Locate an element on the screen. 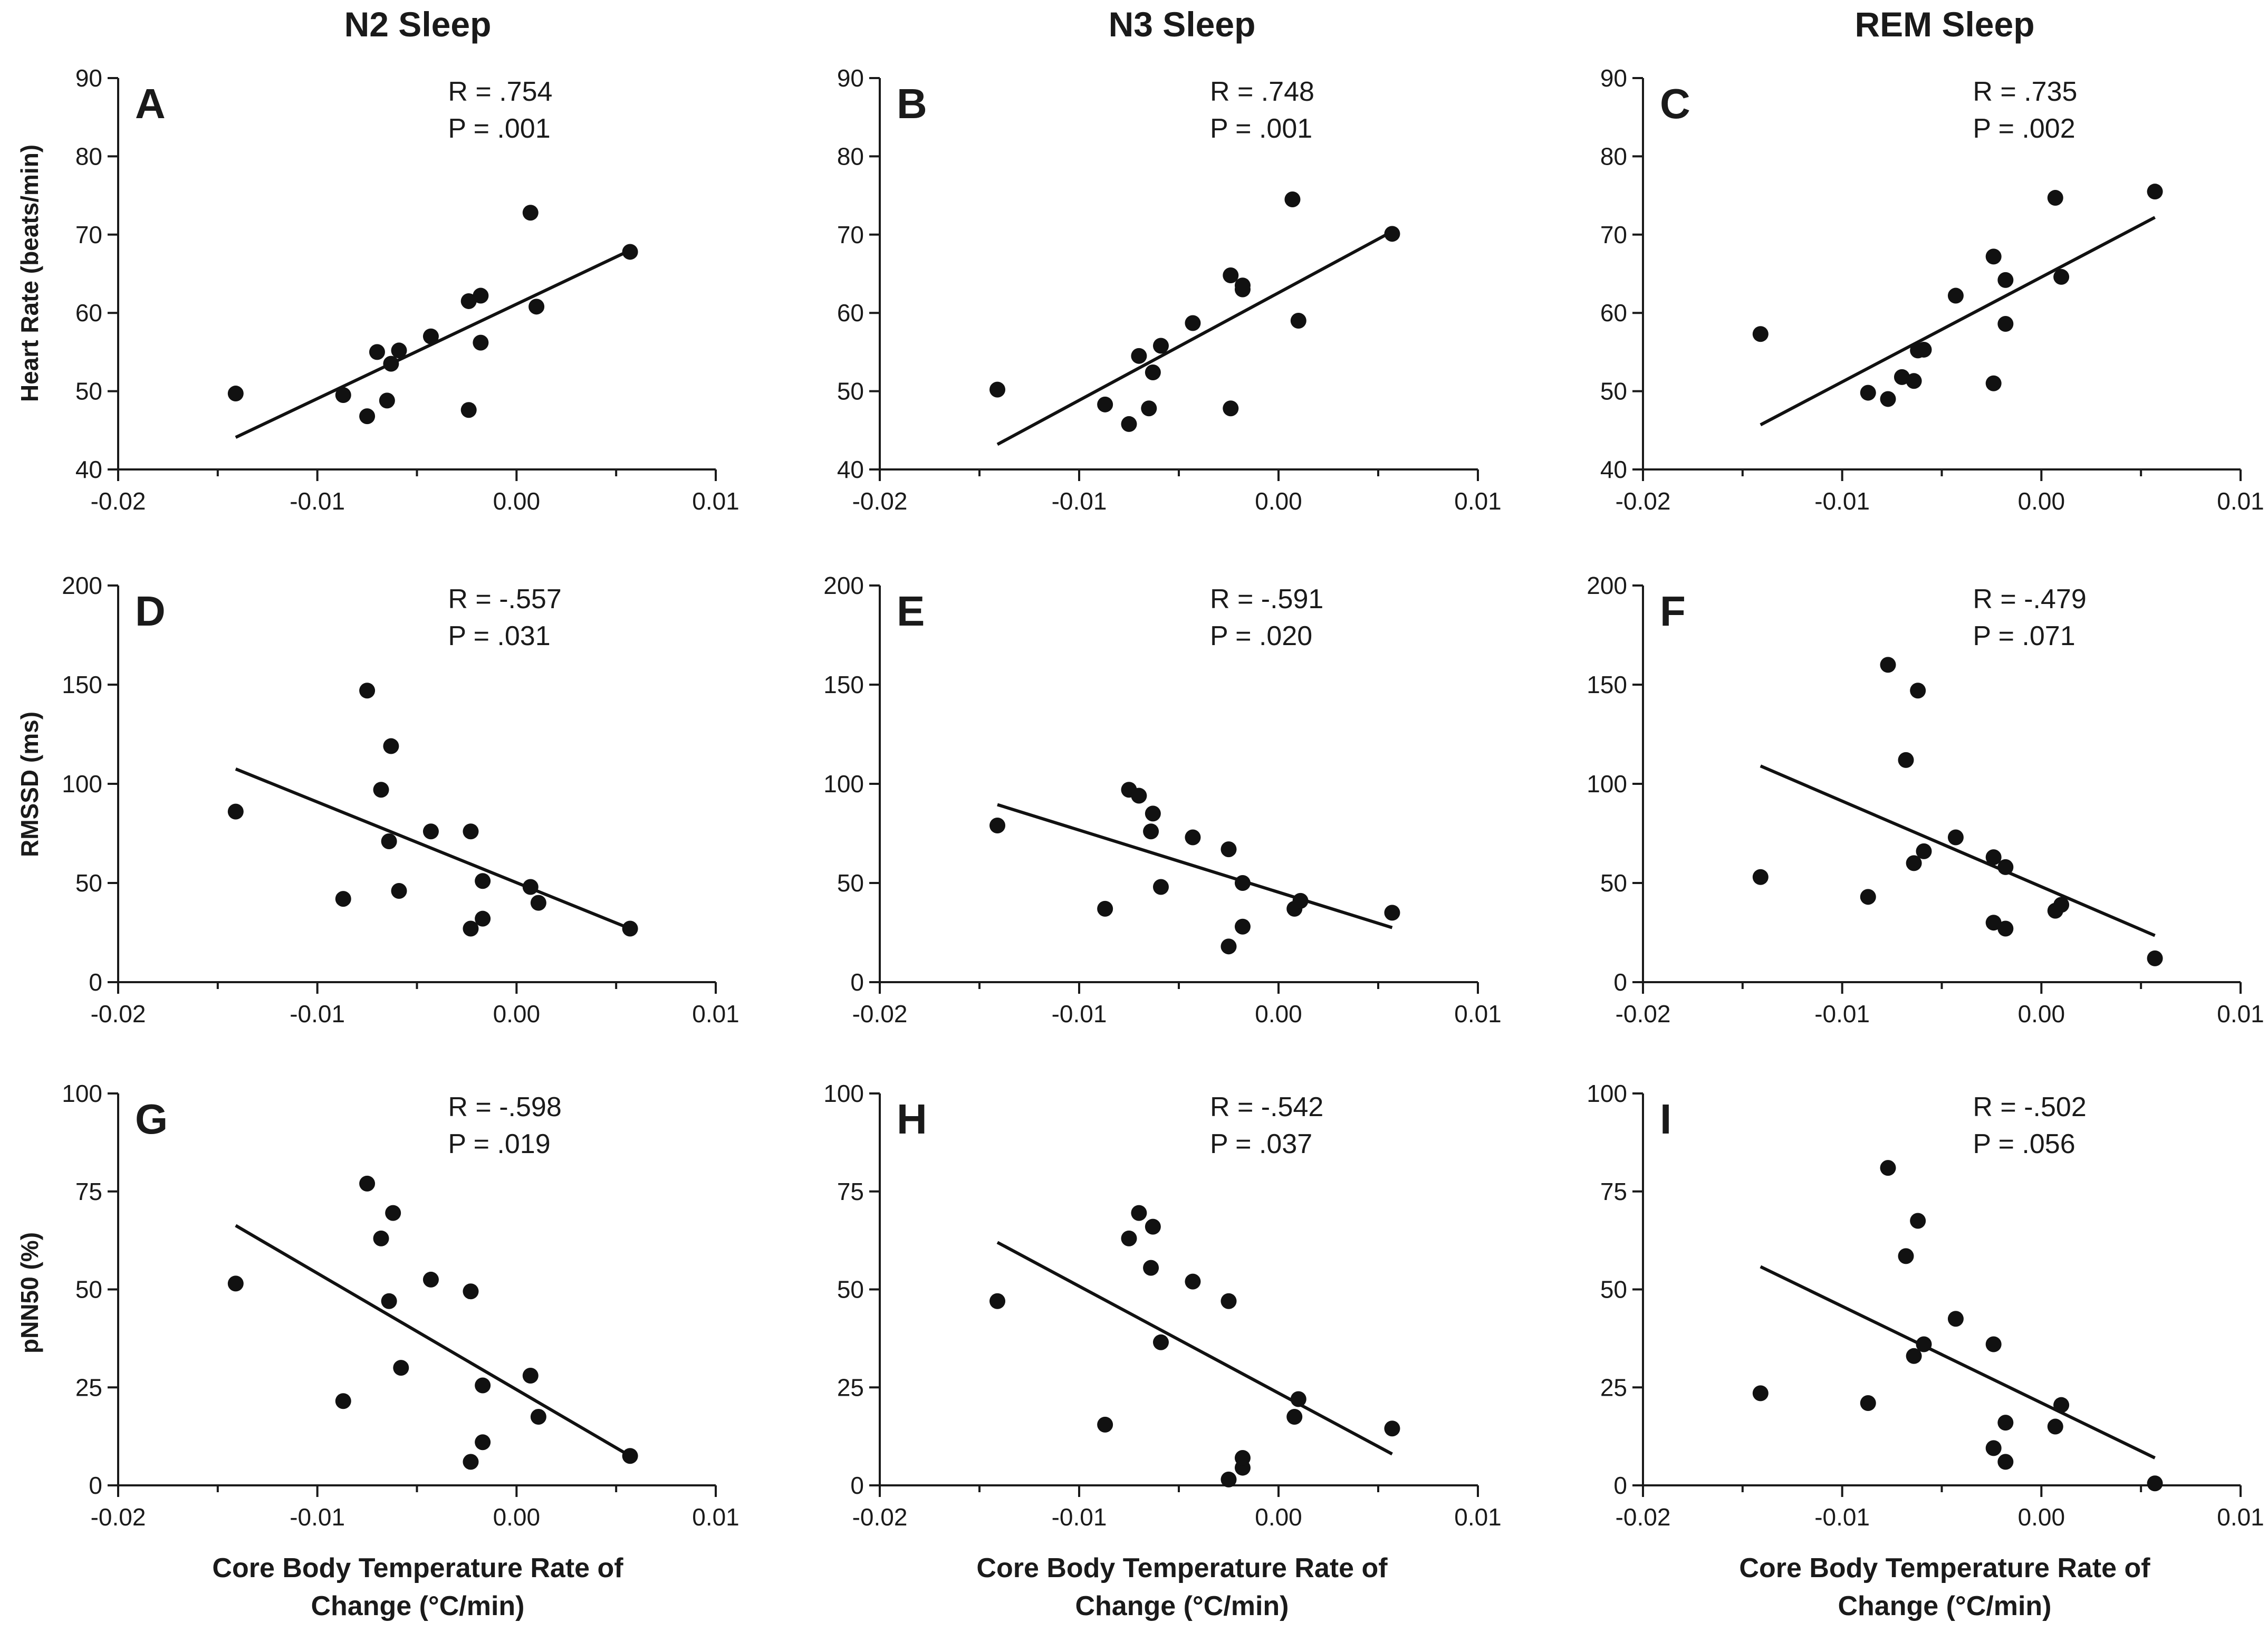 The height and width of the screenshot is (1632, 2268). stat-r: R = .754 is located at coordinates (500, 91).